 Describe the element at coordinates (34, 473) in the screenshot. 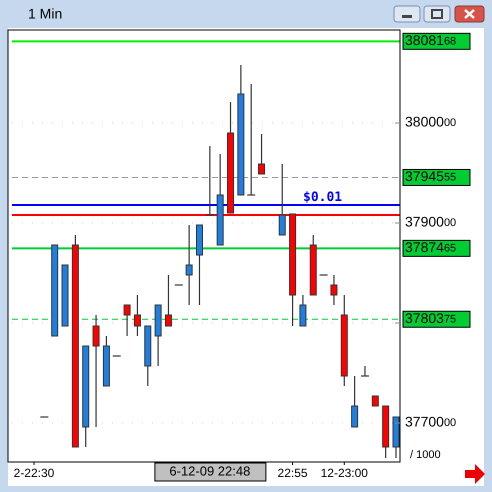

I see `x-tick-label: 2-22:30` at that location.